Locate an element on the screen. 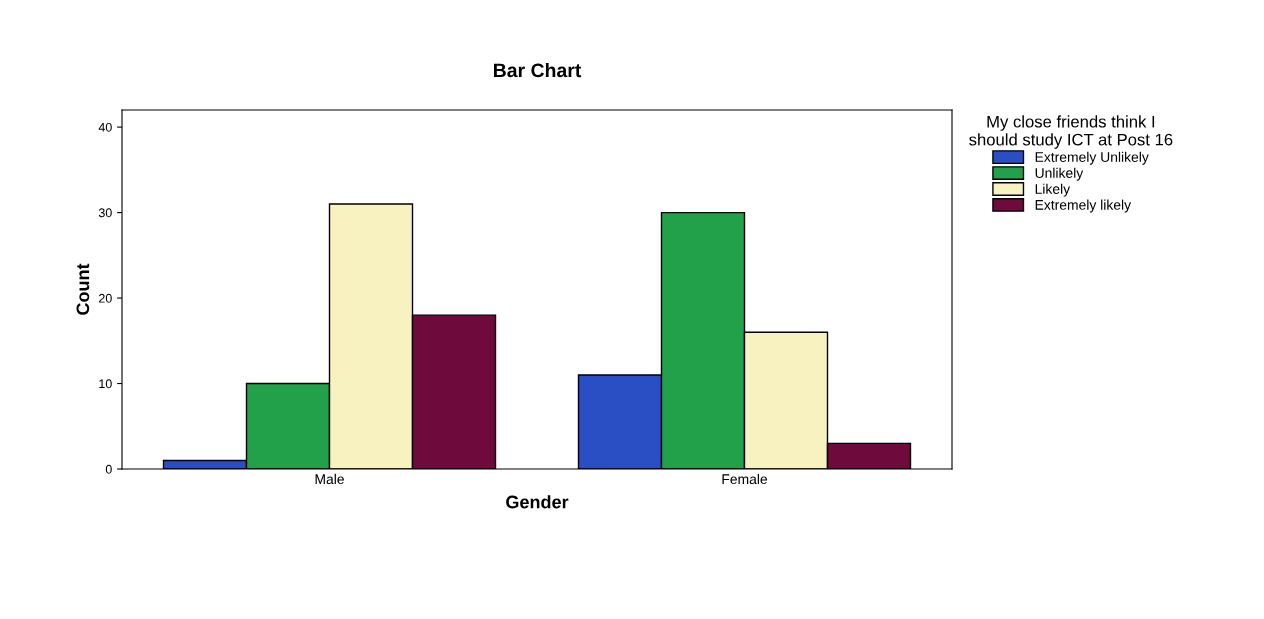  y-tick-label: 30 is located at coordinates (105, 213).